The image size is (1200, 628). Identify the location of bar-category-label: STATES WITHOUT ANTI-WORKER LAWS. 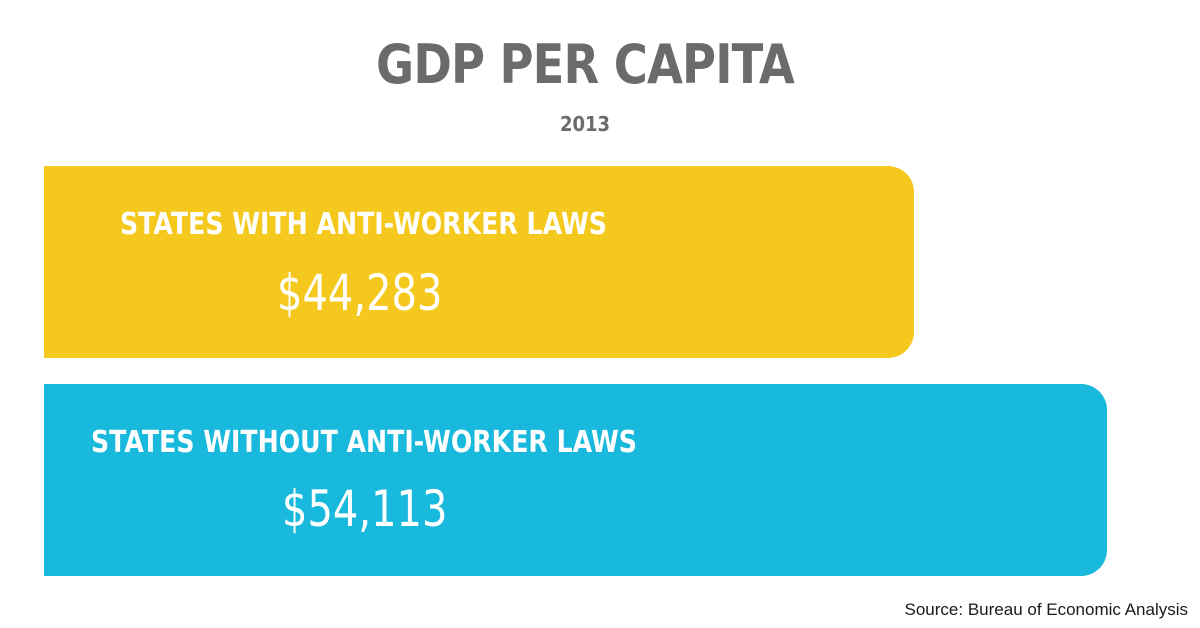
(364, 442).